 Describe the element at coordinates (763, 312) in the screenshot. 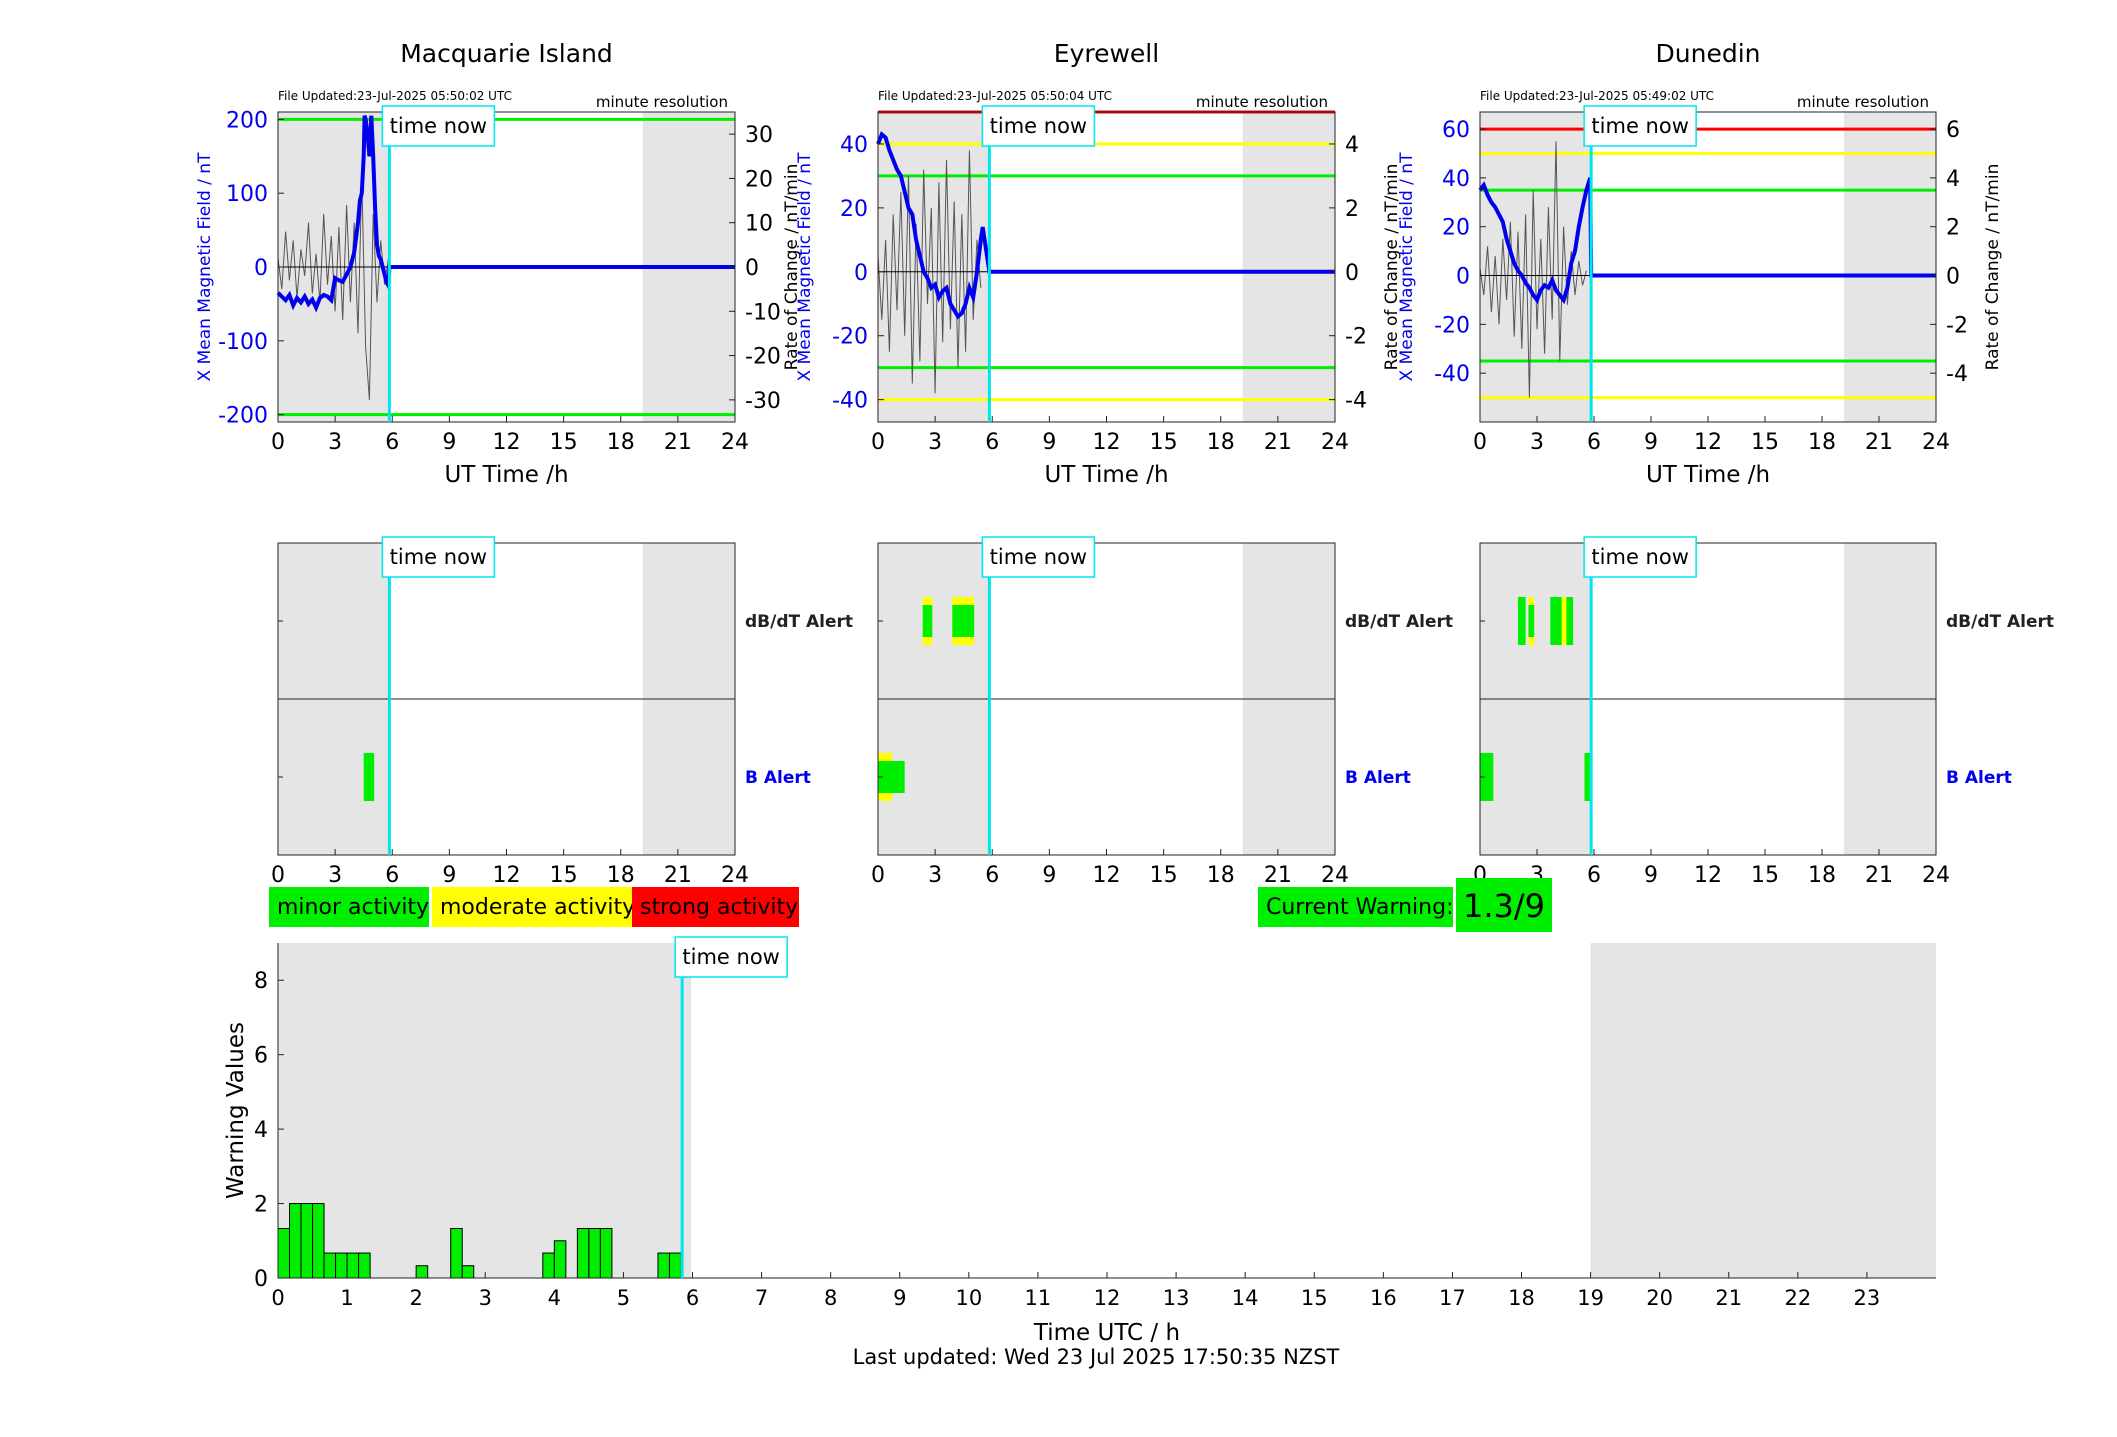

I see `y-right-tick-label: -10` at that location.